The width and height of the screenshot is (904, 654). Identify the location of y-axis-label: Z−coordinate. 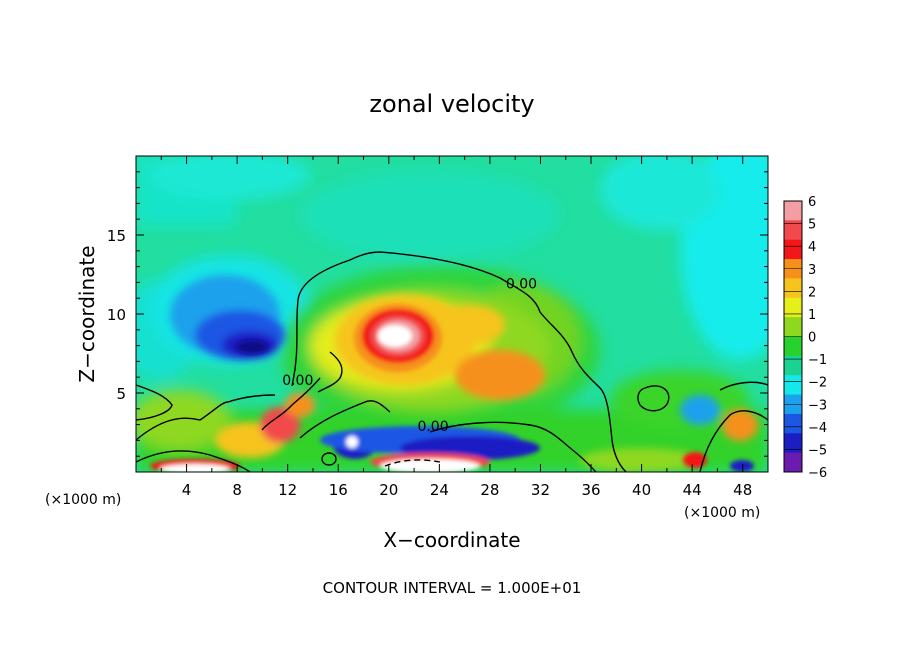
(87, 313).